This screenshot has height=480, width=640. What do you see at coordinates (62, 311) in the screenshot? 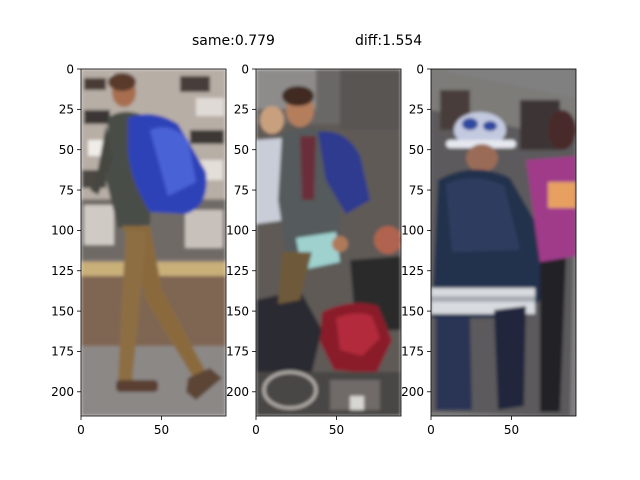
I see `anchor-ytick-label: 150` at bounding box center [62, 311].